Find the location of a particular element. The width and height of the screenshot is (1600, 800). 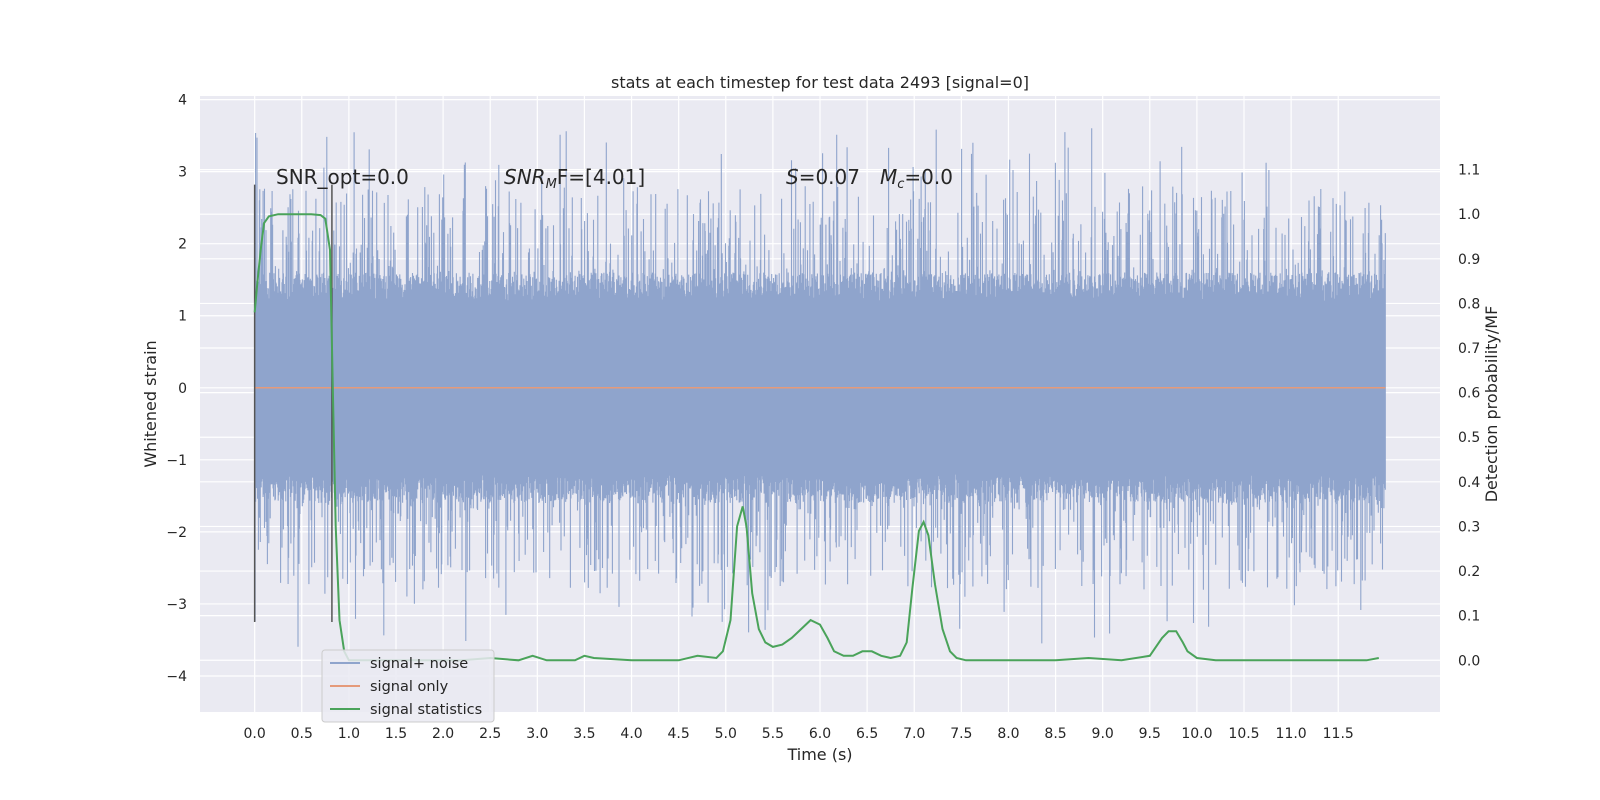

y2-tick-label: 0.3 is located at coordinates (1469, 527).